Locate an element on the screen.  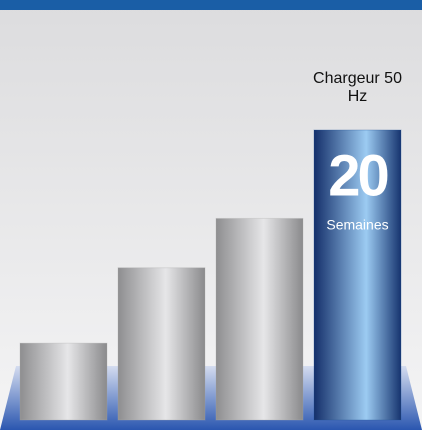
category-label: Chargeur 50 Hz is located at coordinates (357, 87).